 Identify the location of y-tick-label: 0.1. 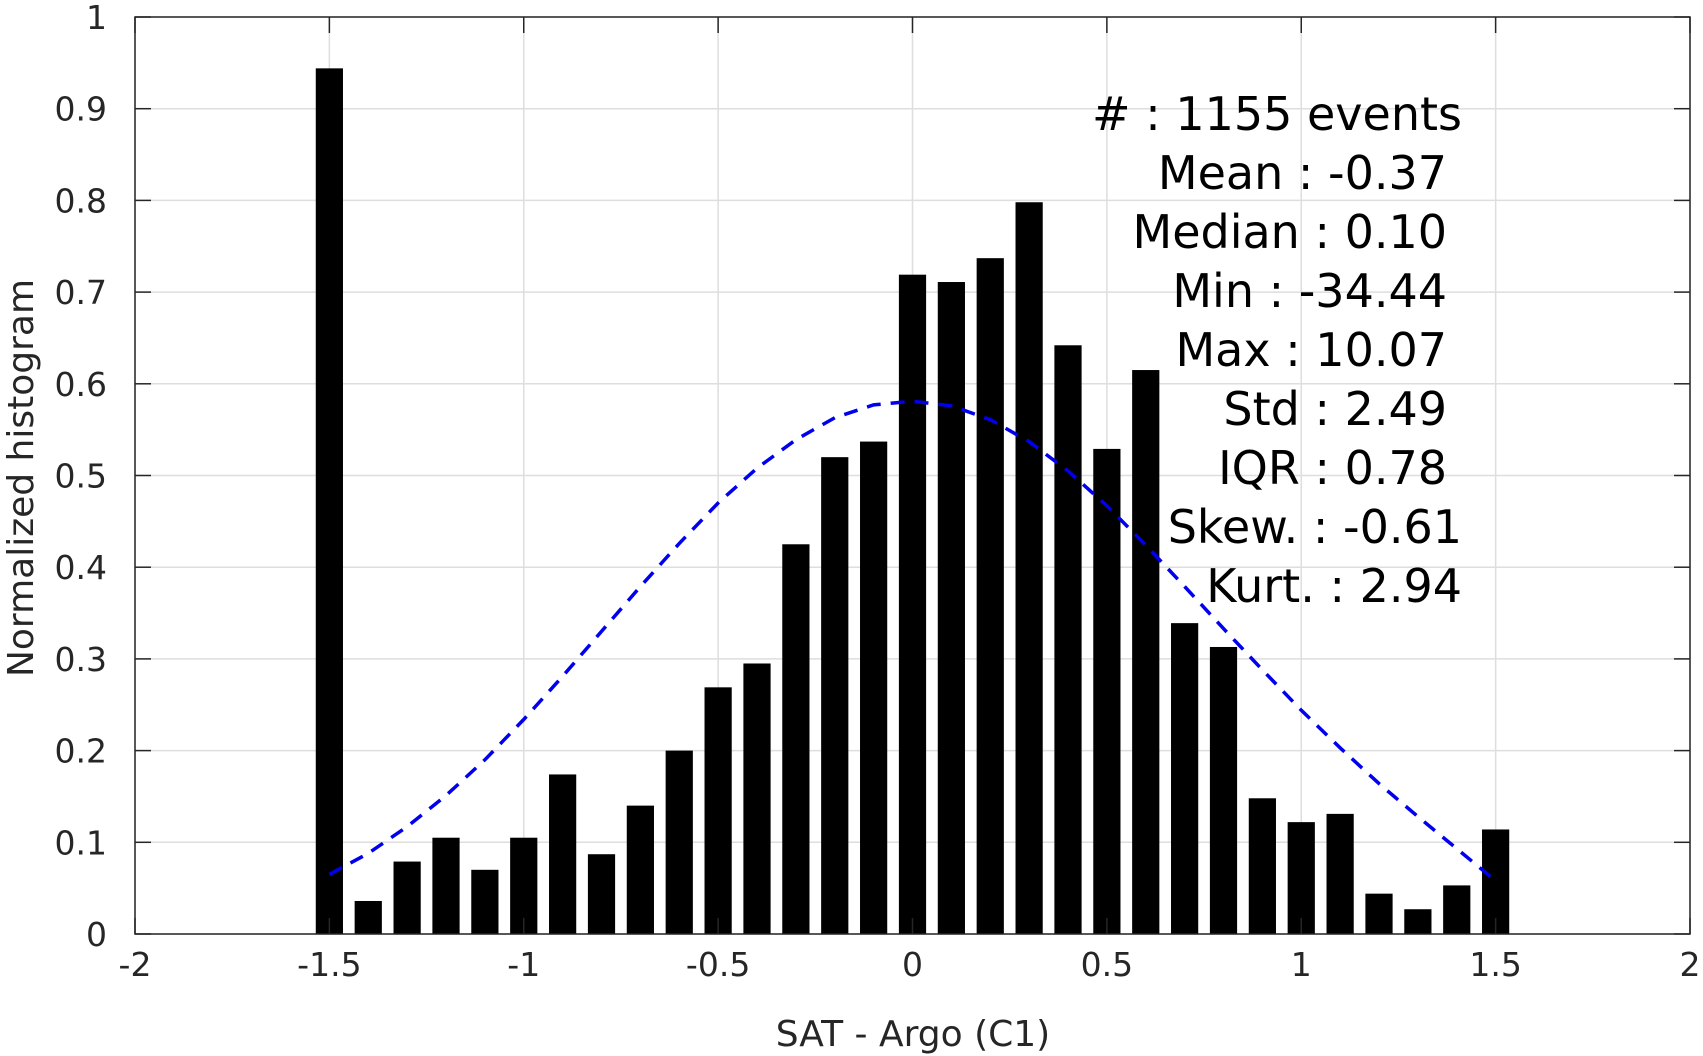
(81, 842).